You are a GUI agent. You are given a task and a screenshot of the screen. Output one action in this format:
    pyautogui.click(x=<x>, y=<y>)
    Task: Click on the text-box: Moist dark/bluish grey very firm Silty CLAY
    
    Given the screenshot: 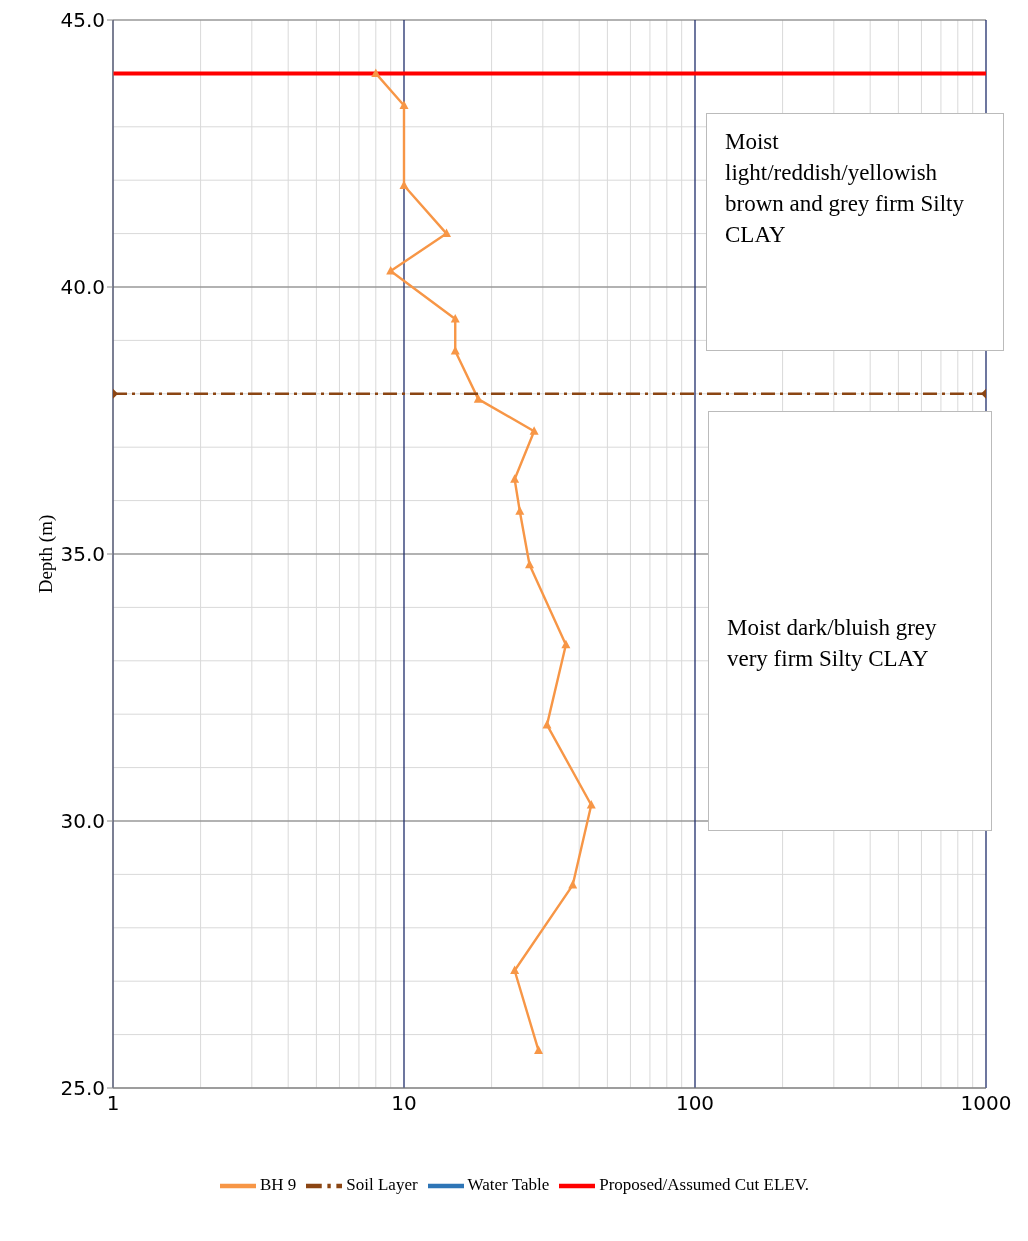 What is the action you would take?
    pyautogui.click(x=850, y=621)
    